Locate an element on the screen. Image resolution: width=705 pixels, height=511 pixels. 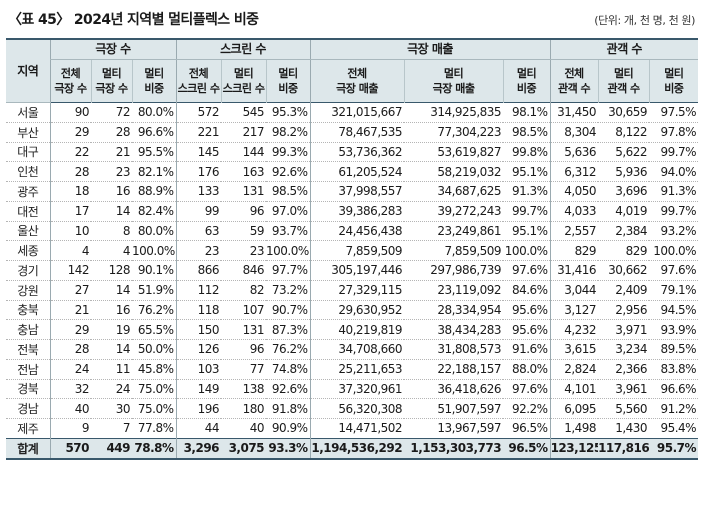
header-group-theaters: 극장 수 is located at coordinates (113, 49).